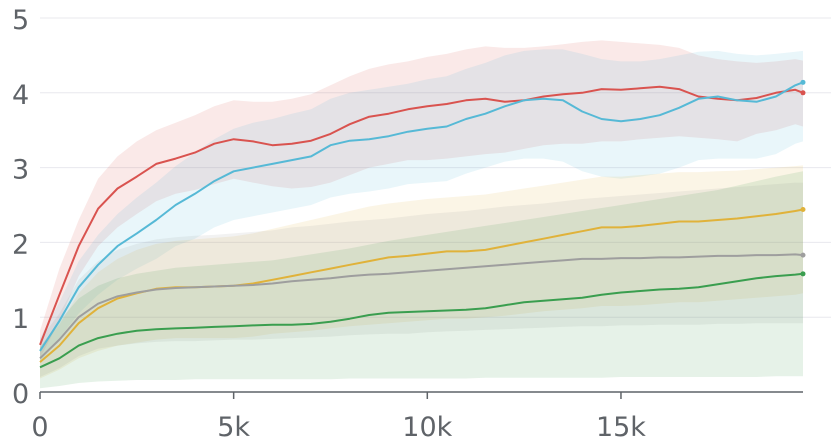 The height and width of the screenshot is (446, 831). Describe the element at coordinates (233, 427) in the screenshot. I see `x-tick-label: 5k` at that location.